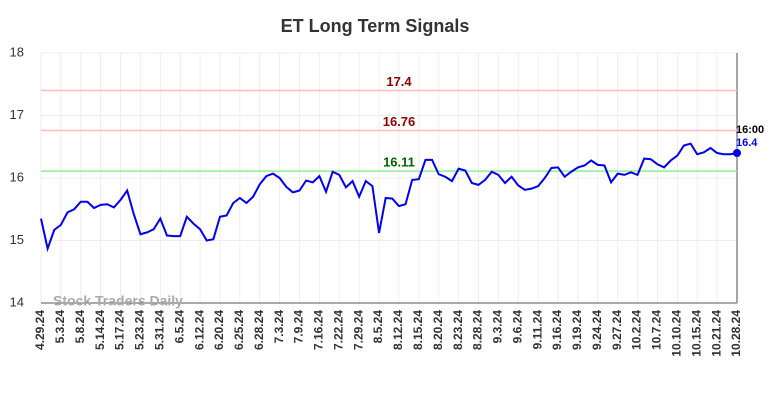  Describe the element at coordinates (517, 327) in the screenshot. I see `x-tick-label: 9.6.24` at that location.